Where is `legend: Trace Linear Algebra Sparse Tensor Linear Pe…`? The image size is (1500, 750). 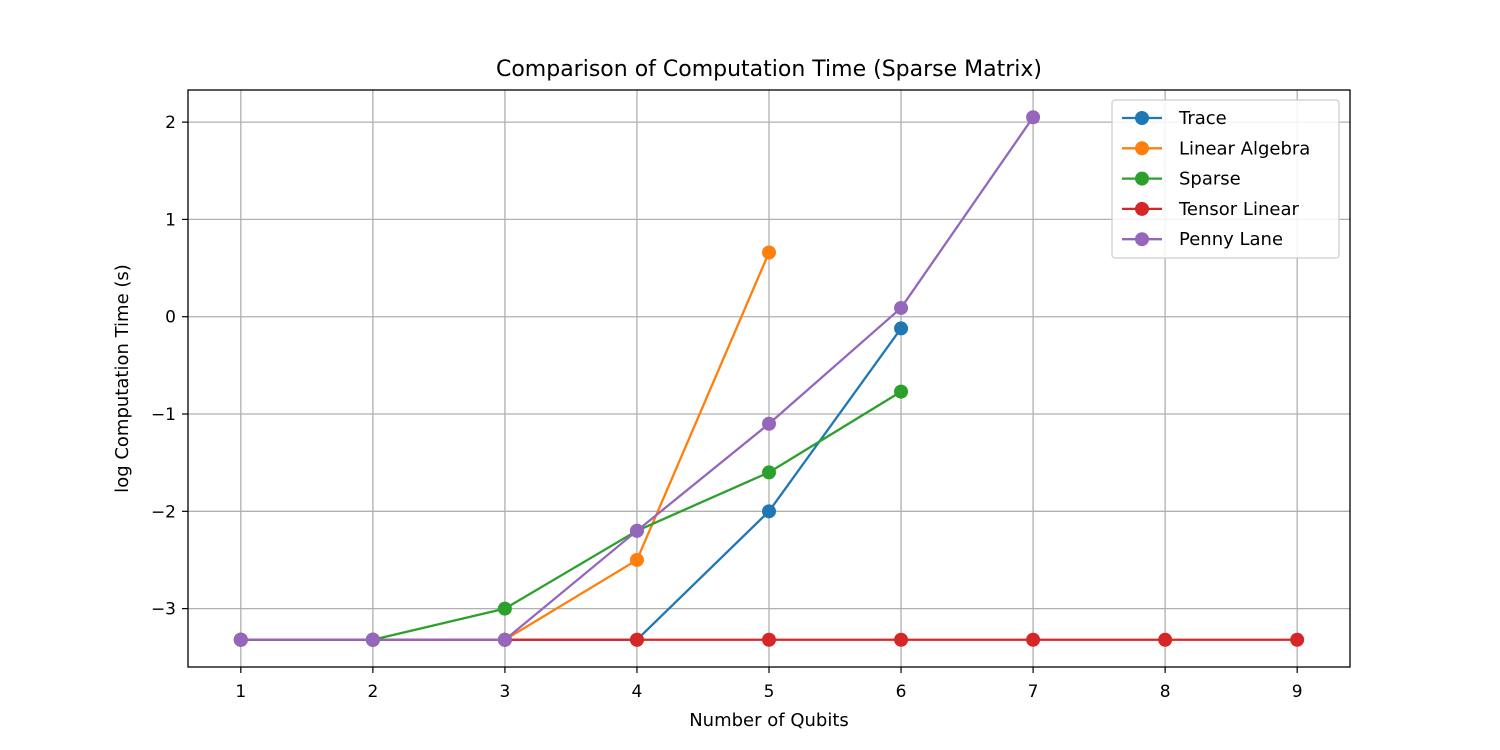
legend: Trace Linear Algebra Sparse Tensor Linear Pe… is located at coordinates (1225, 179).